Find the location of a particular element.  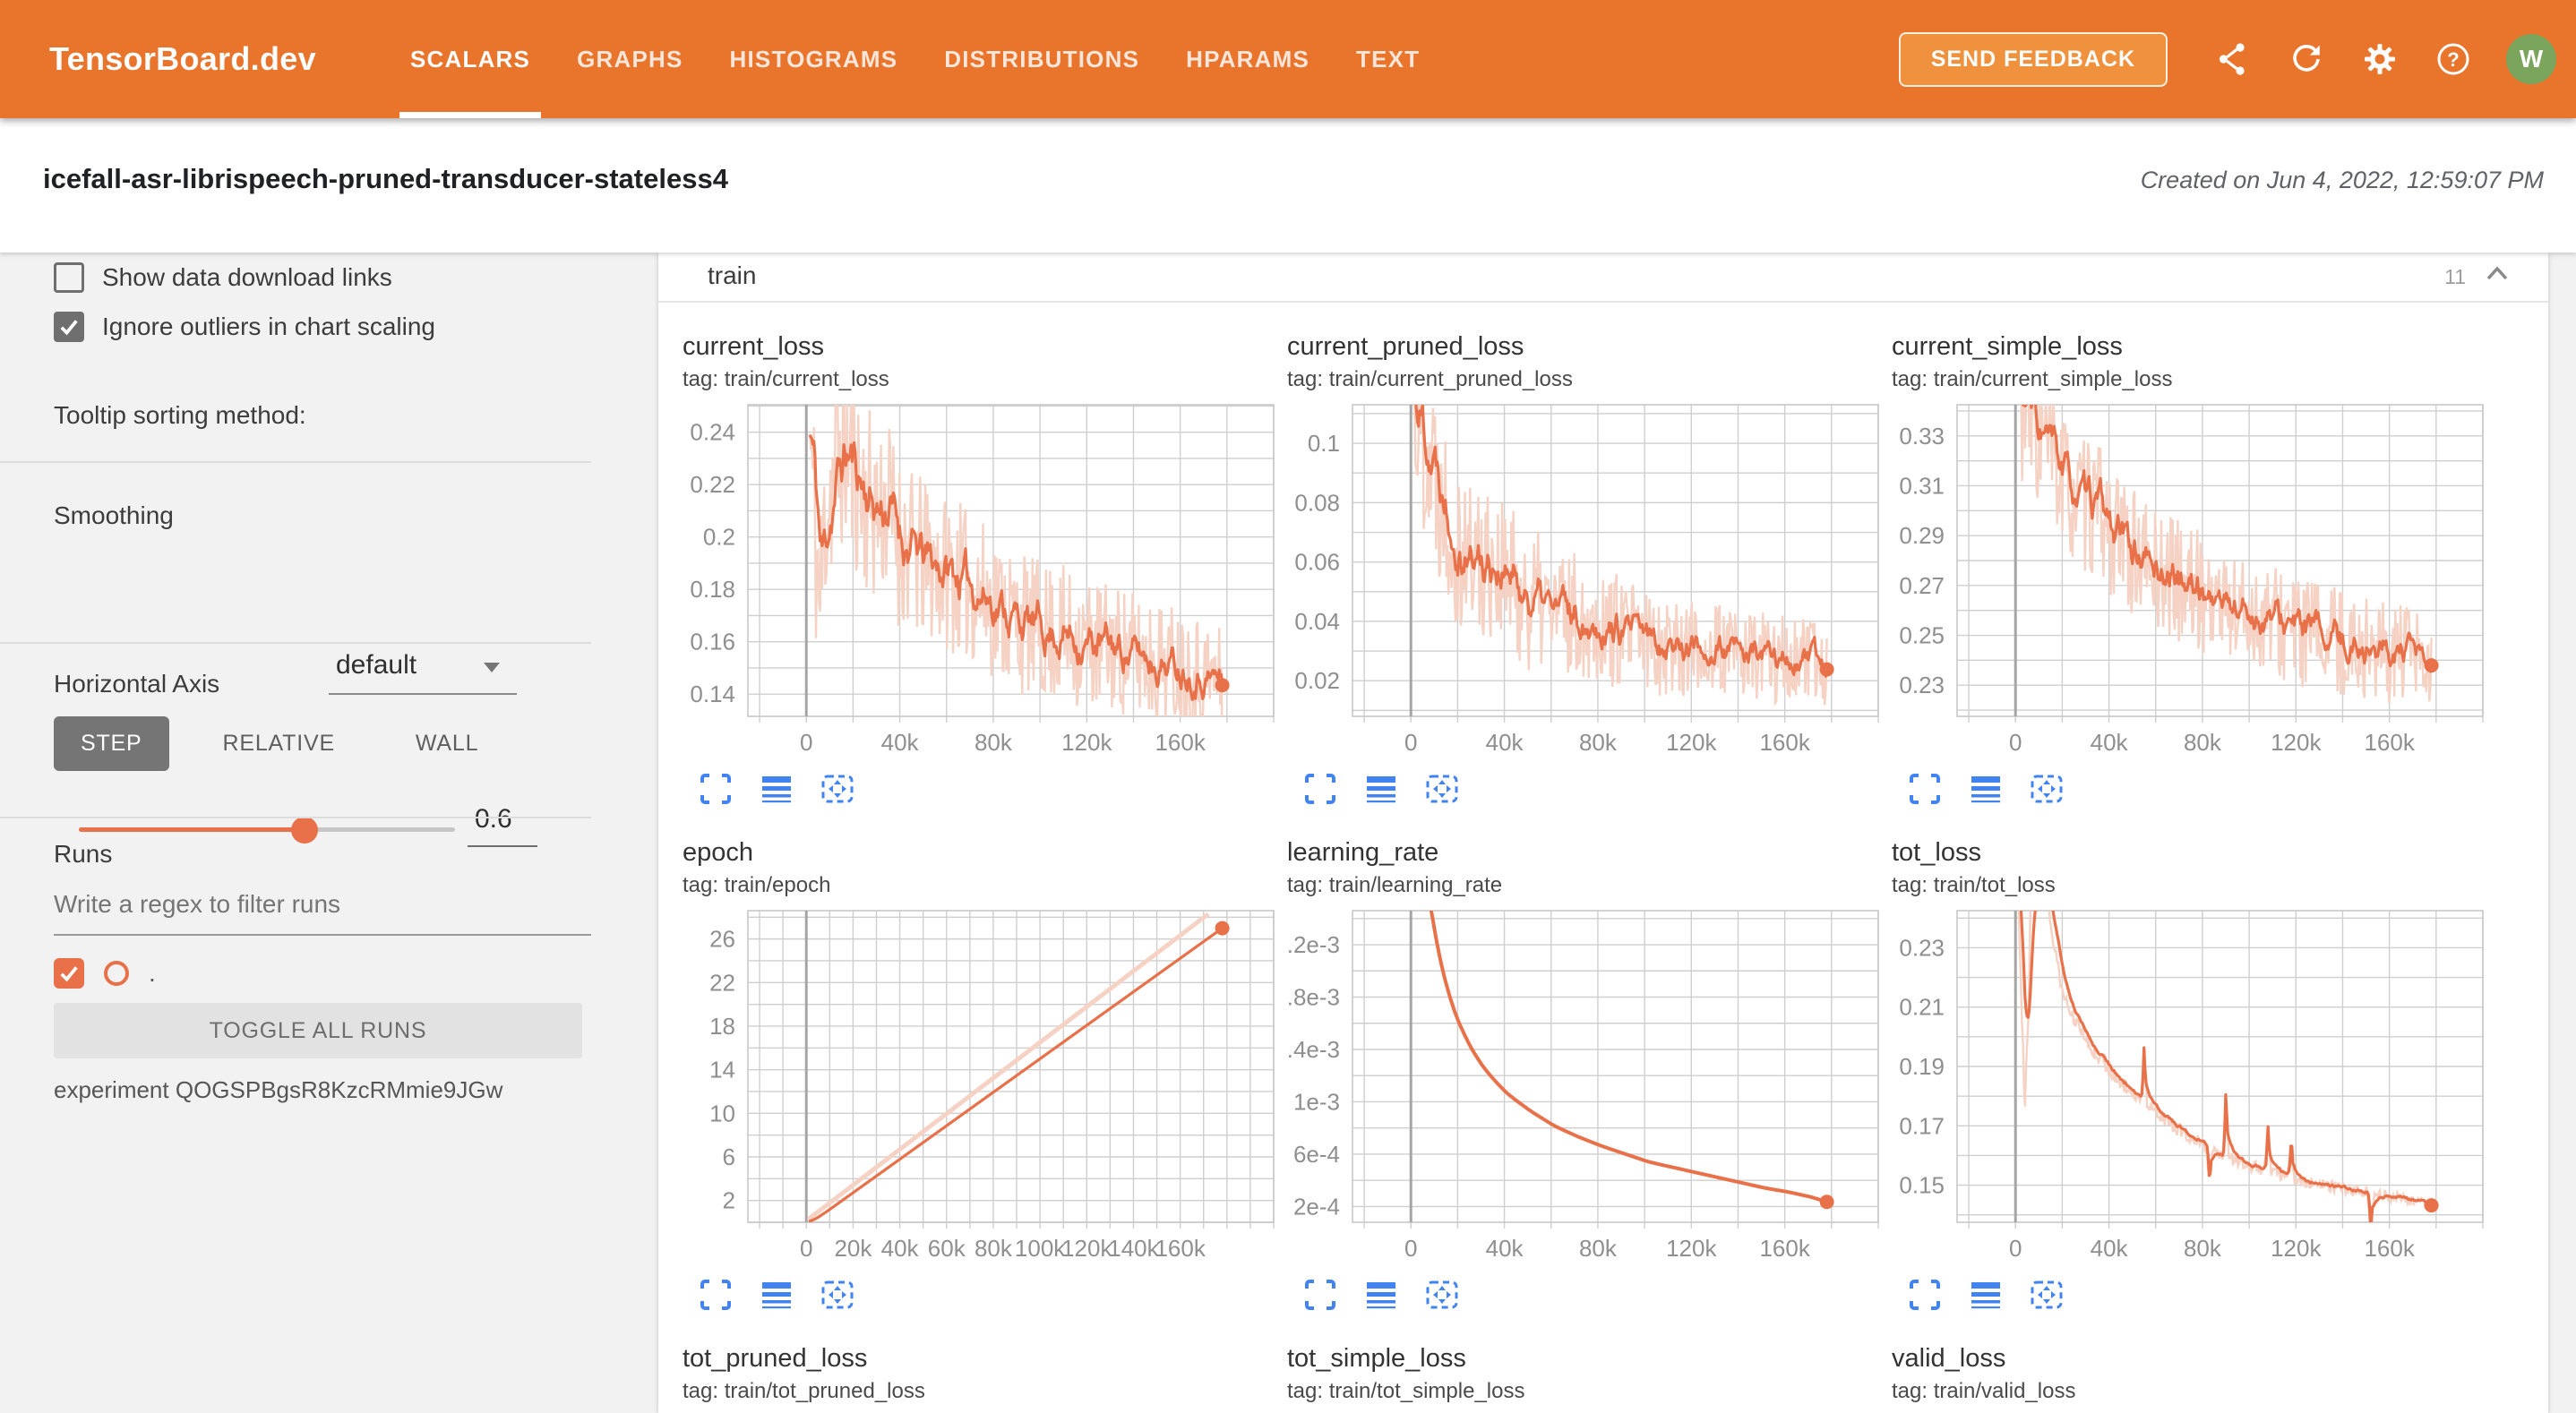

show-download-links-label: Show data download links is located at coordinates (247, 277).